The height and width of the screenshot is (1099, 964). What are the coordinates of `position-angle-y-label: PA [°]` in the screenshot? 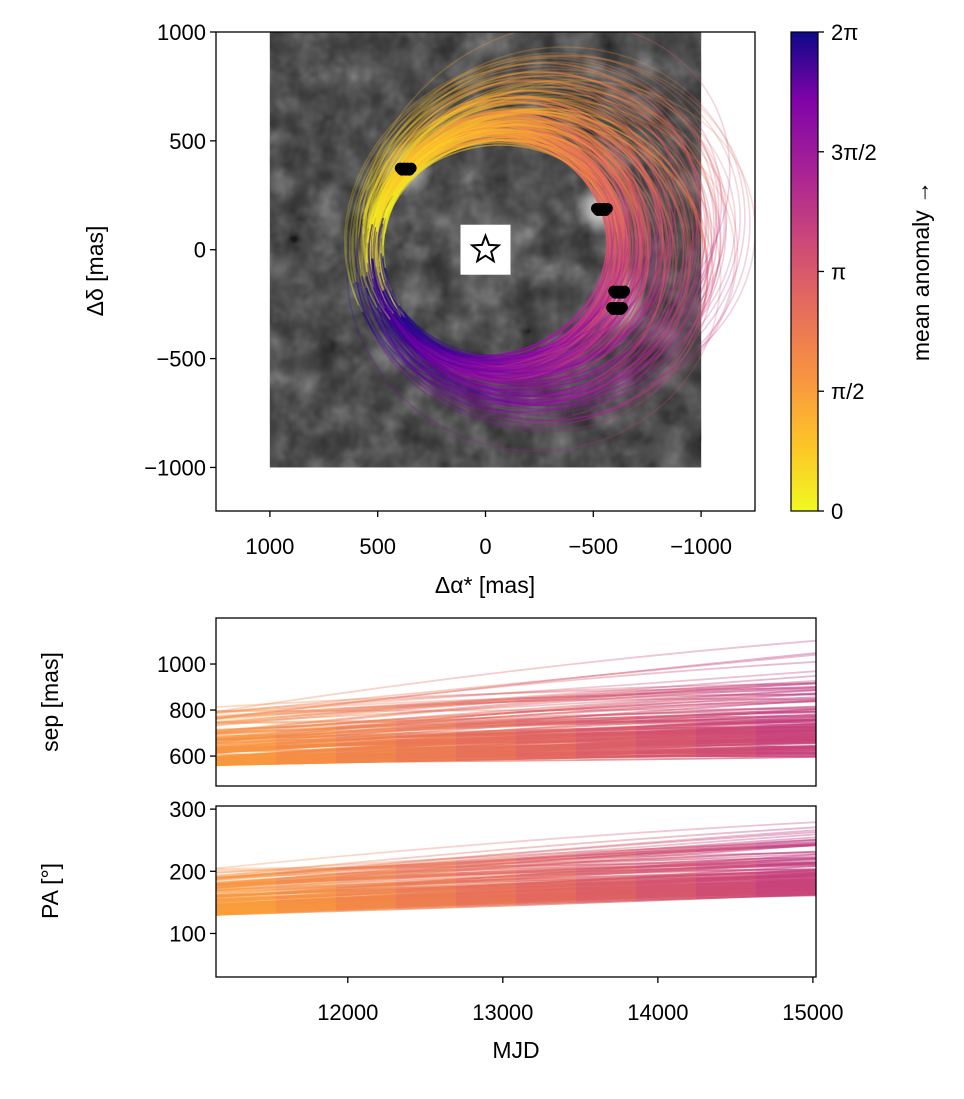 It's located at (50, 891).